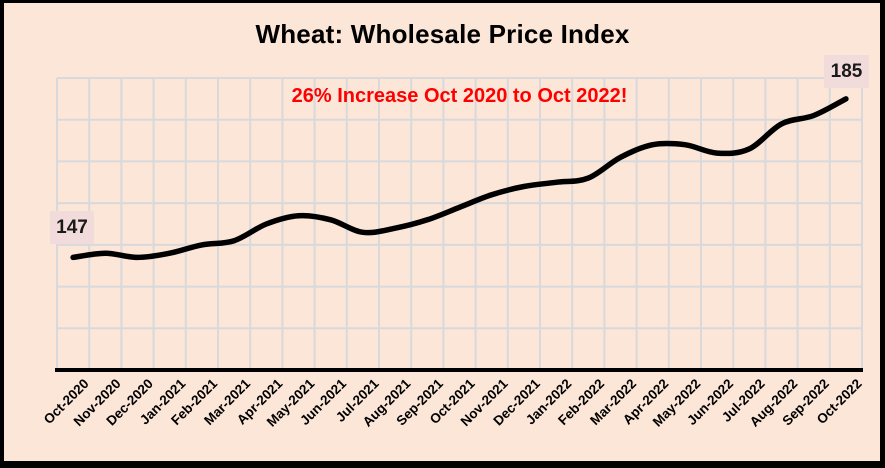  Describe the element at coordinates (459, 96) in the screenshot. I see `annotation-text: 26% Increase Oct 2020 to Oct 2022!` at that location.